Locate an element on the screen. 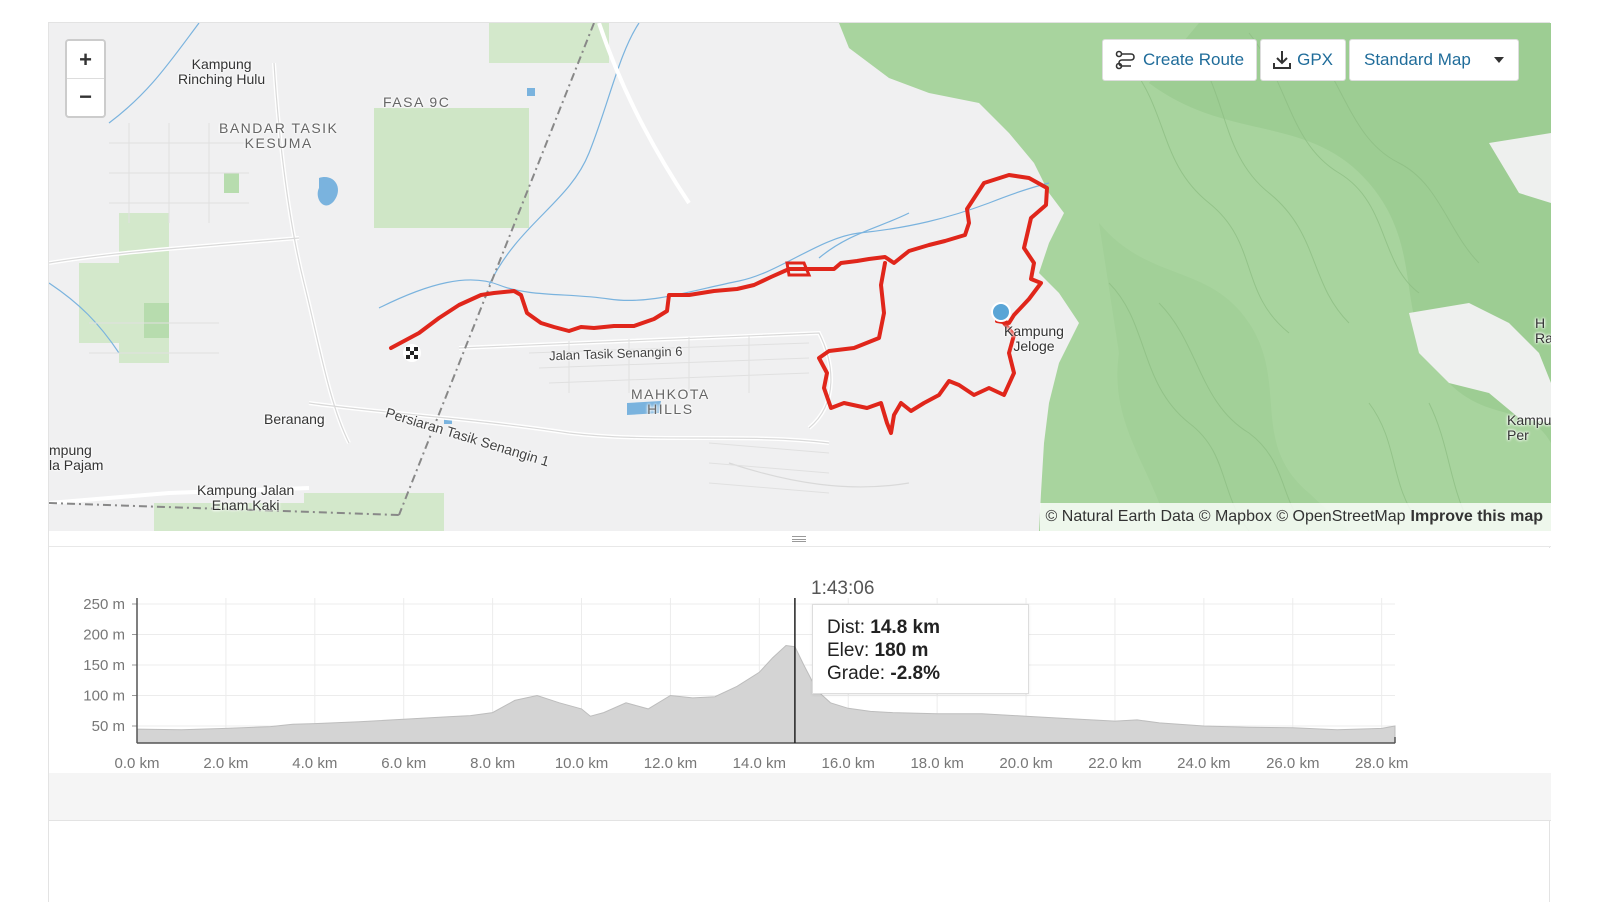  map-style-label: Standard Map is located at coordinates (1417, 59).